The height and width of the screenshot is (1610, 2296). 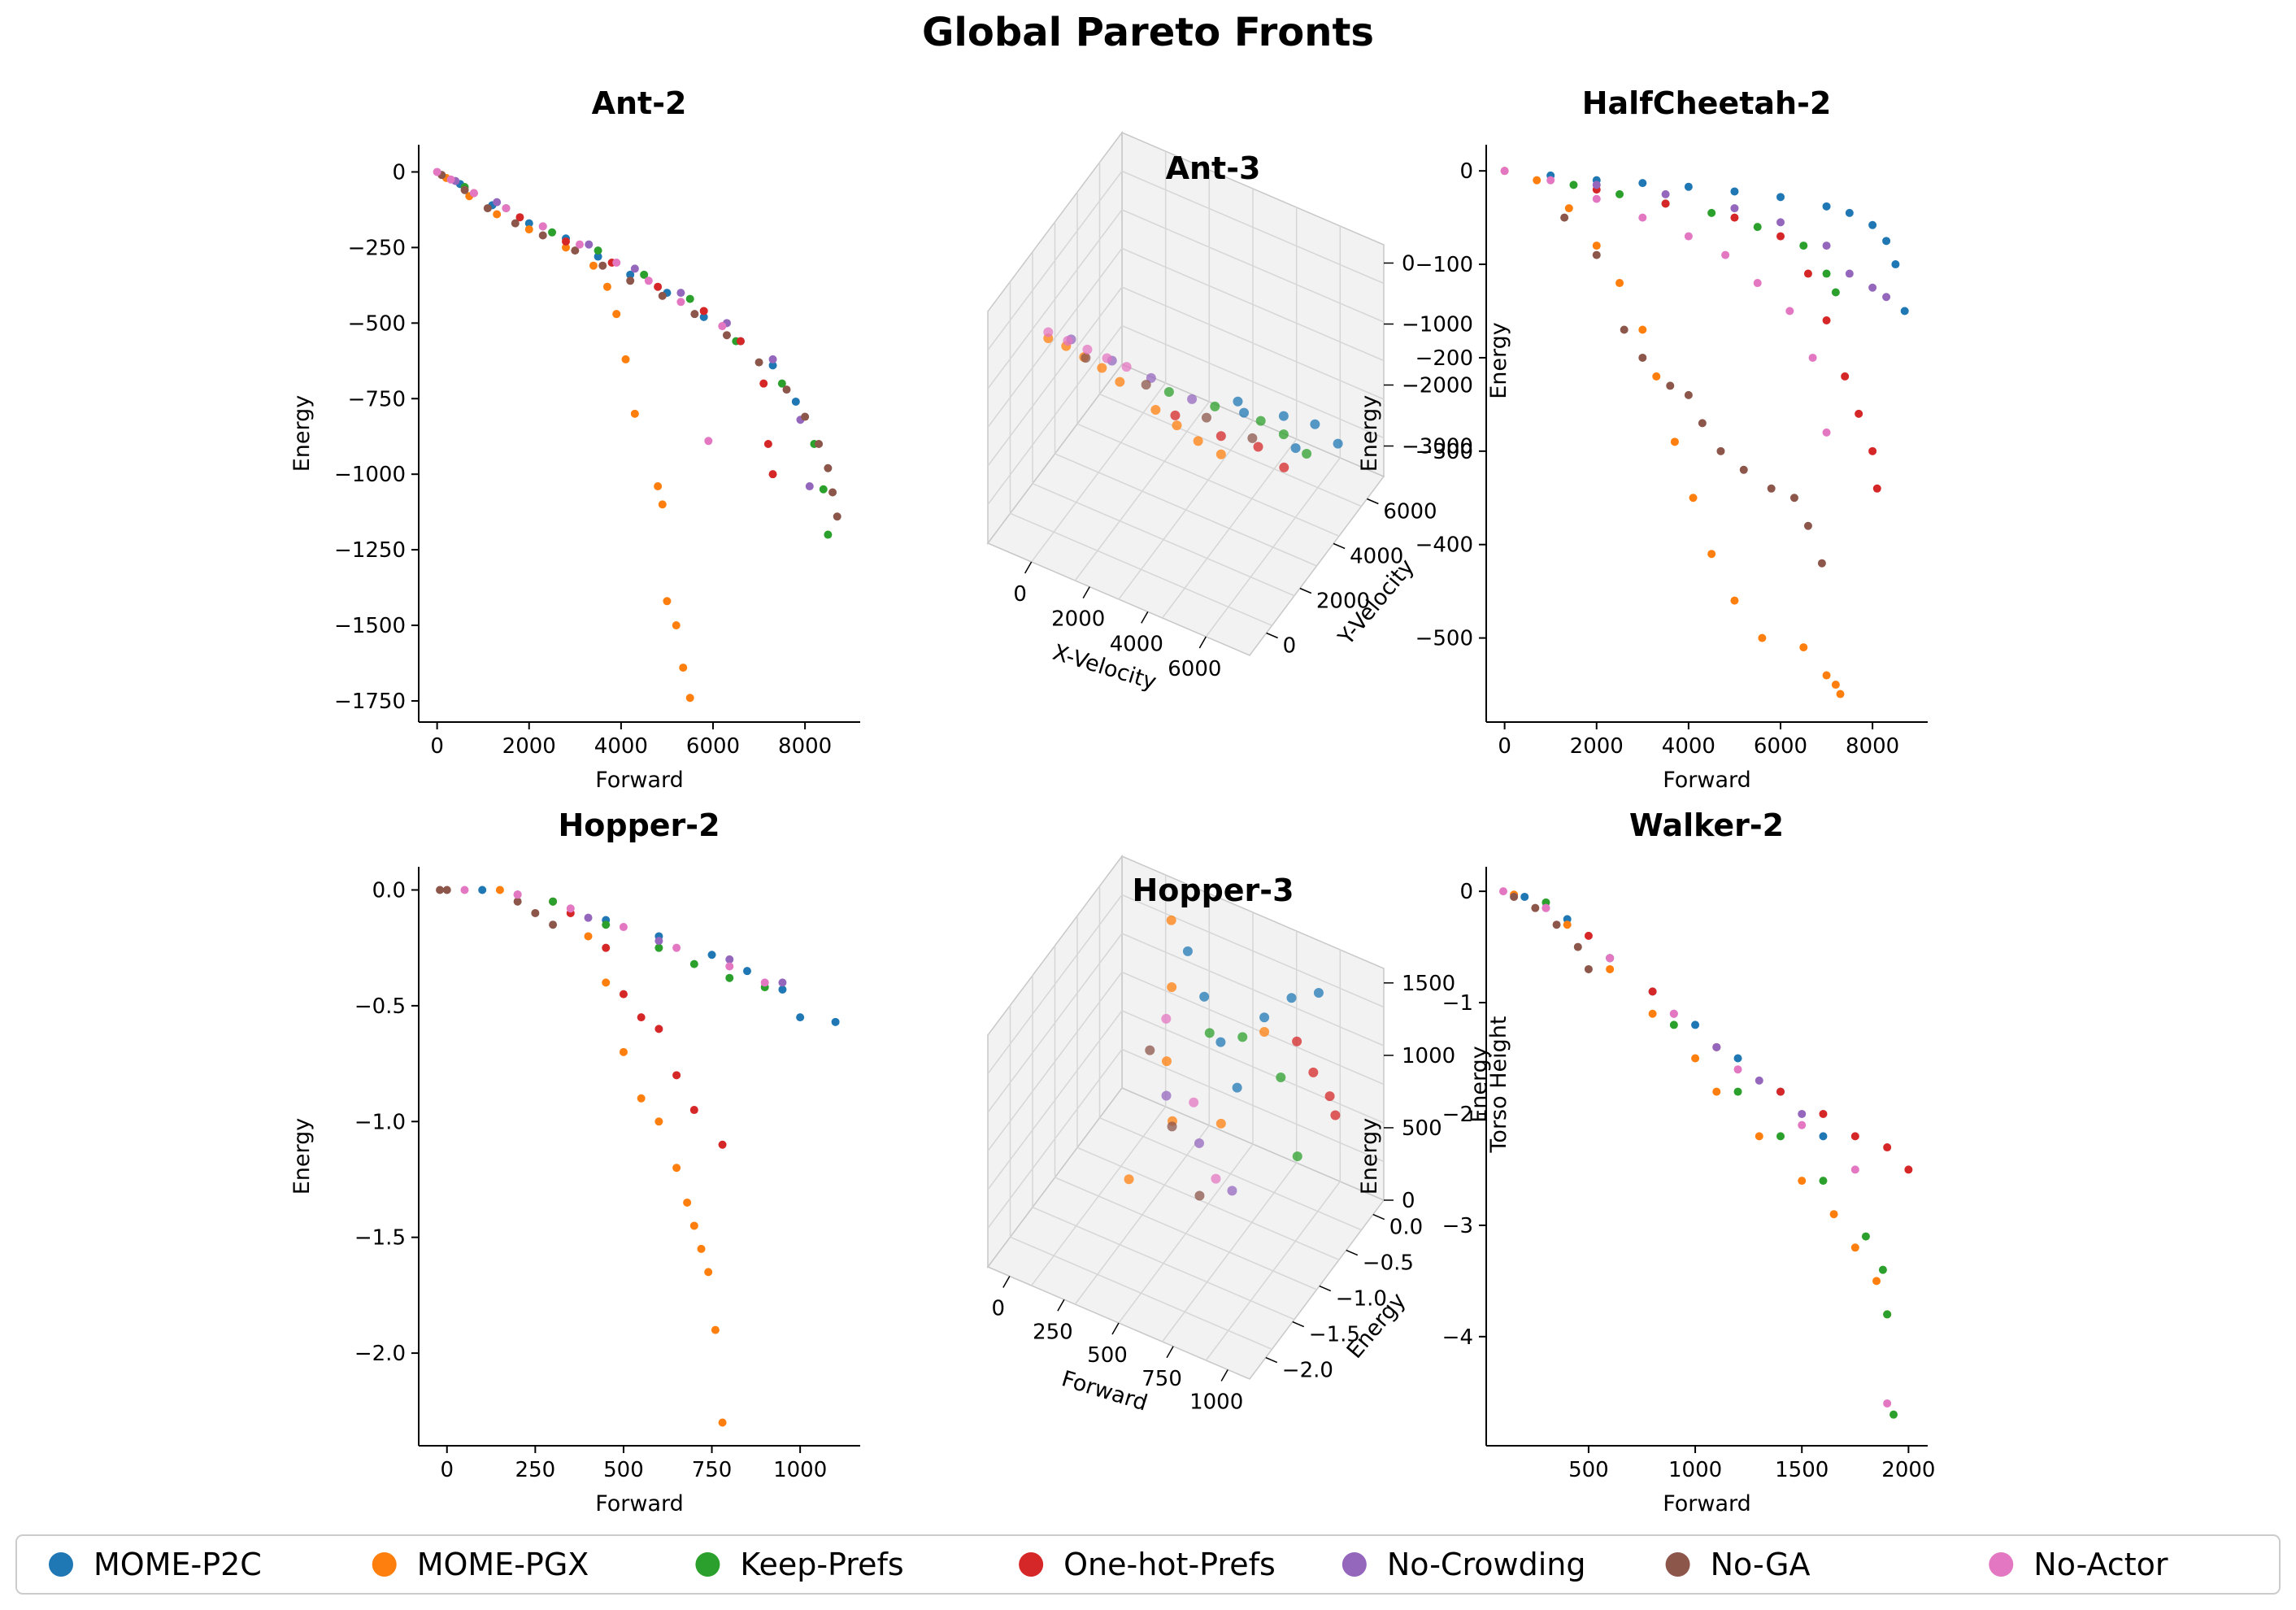 What do you see at coordinates (1288, 425) in the screenshot?
I see `series-mome-p2c` at bounding box center [1288, 425].